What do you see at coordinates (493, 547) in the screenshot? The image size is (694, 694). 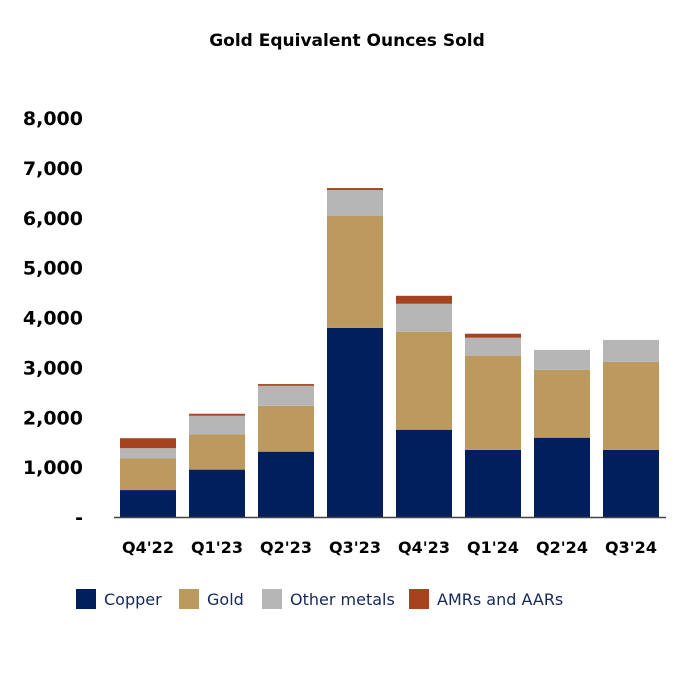 I see `x-tick-label: Q1'24` at bounding box center [493, 547].